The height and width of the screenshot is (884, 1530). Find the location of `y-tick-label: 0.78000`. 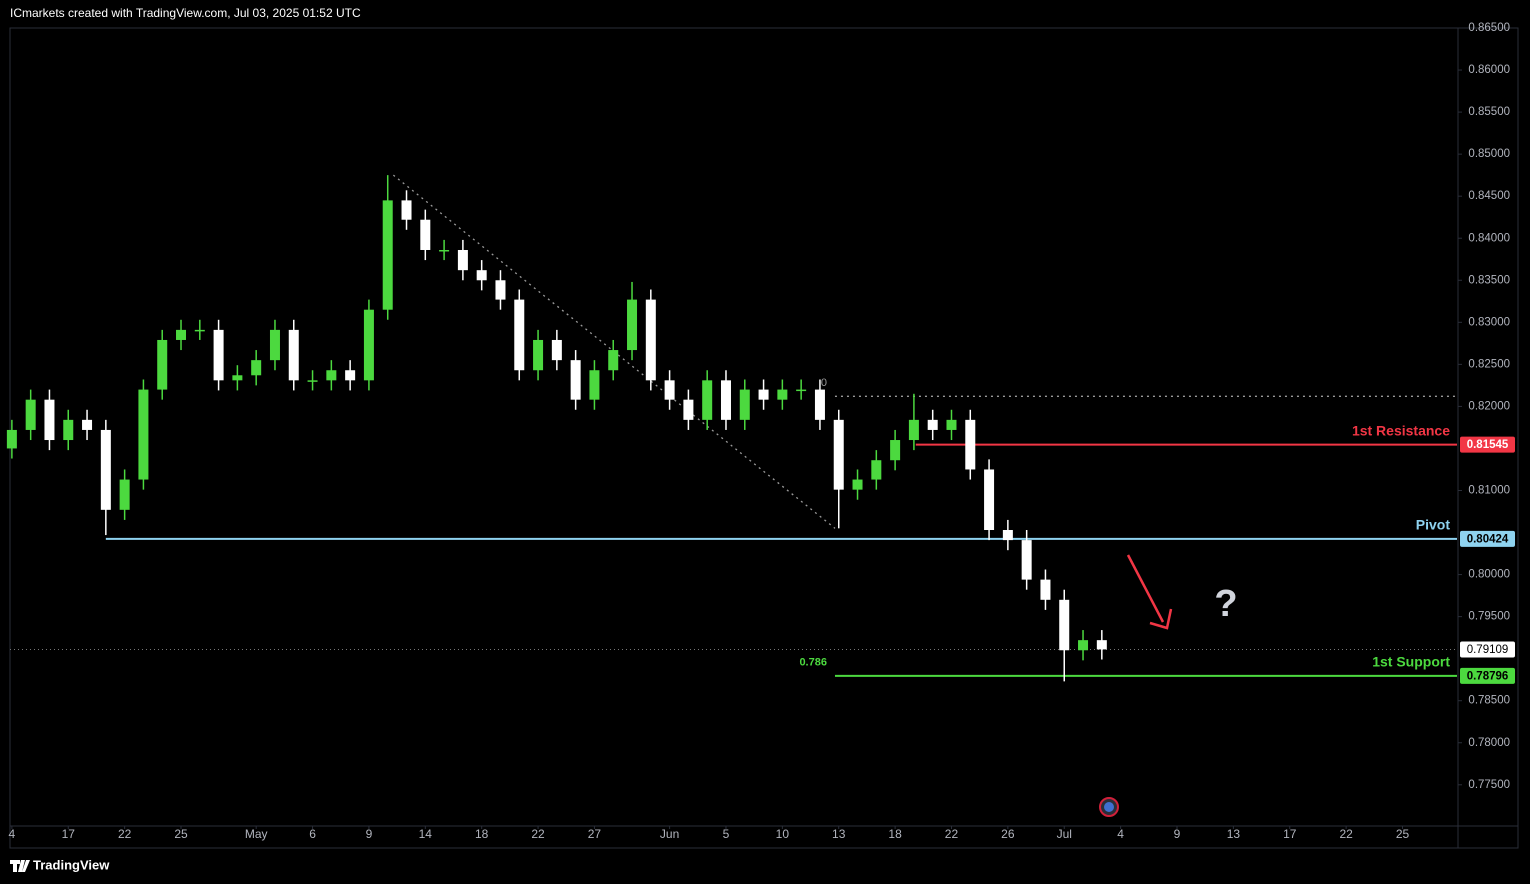

y-tick-label: 0.78000 is located at coordinates (1489, 743).